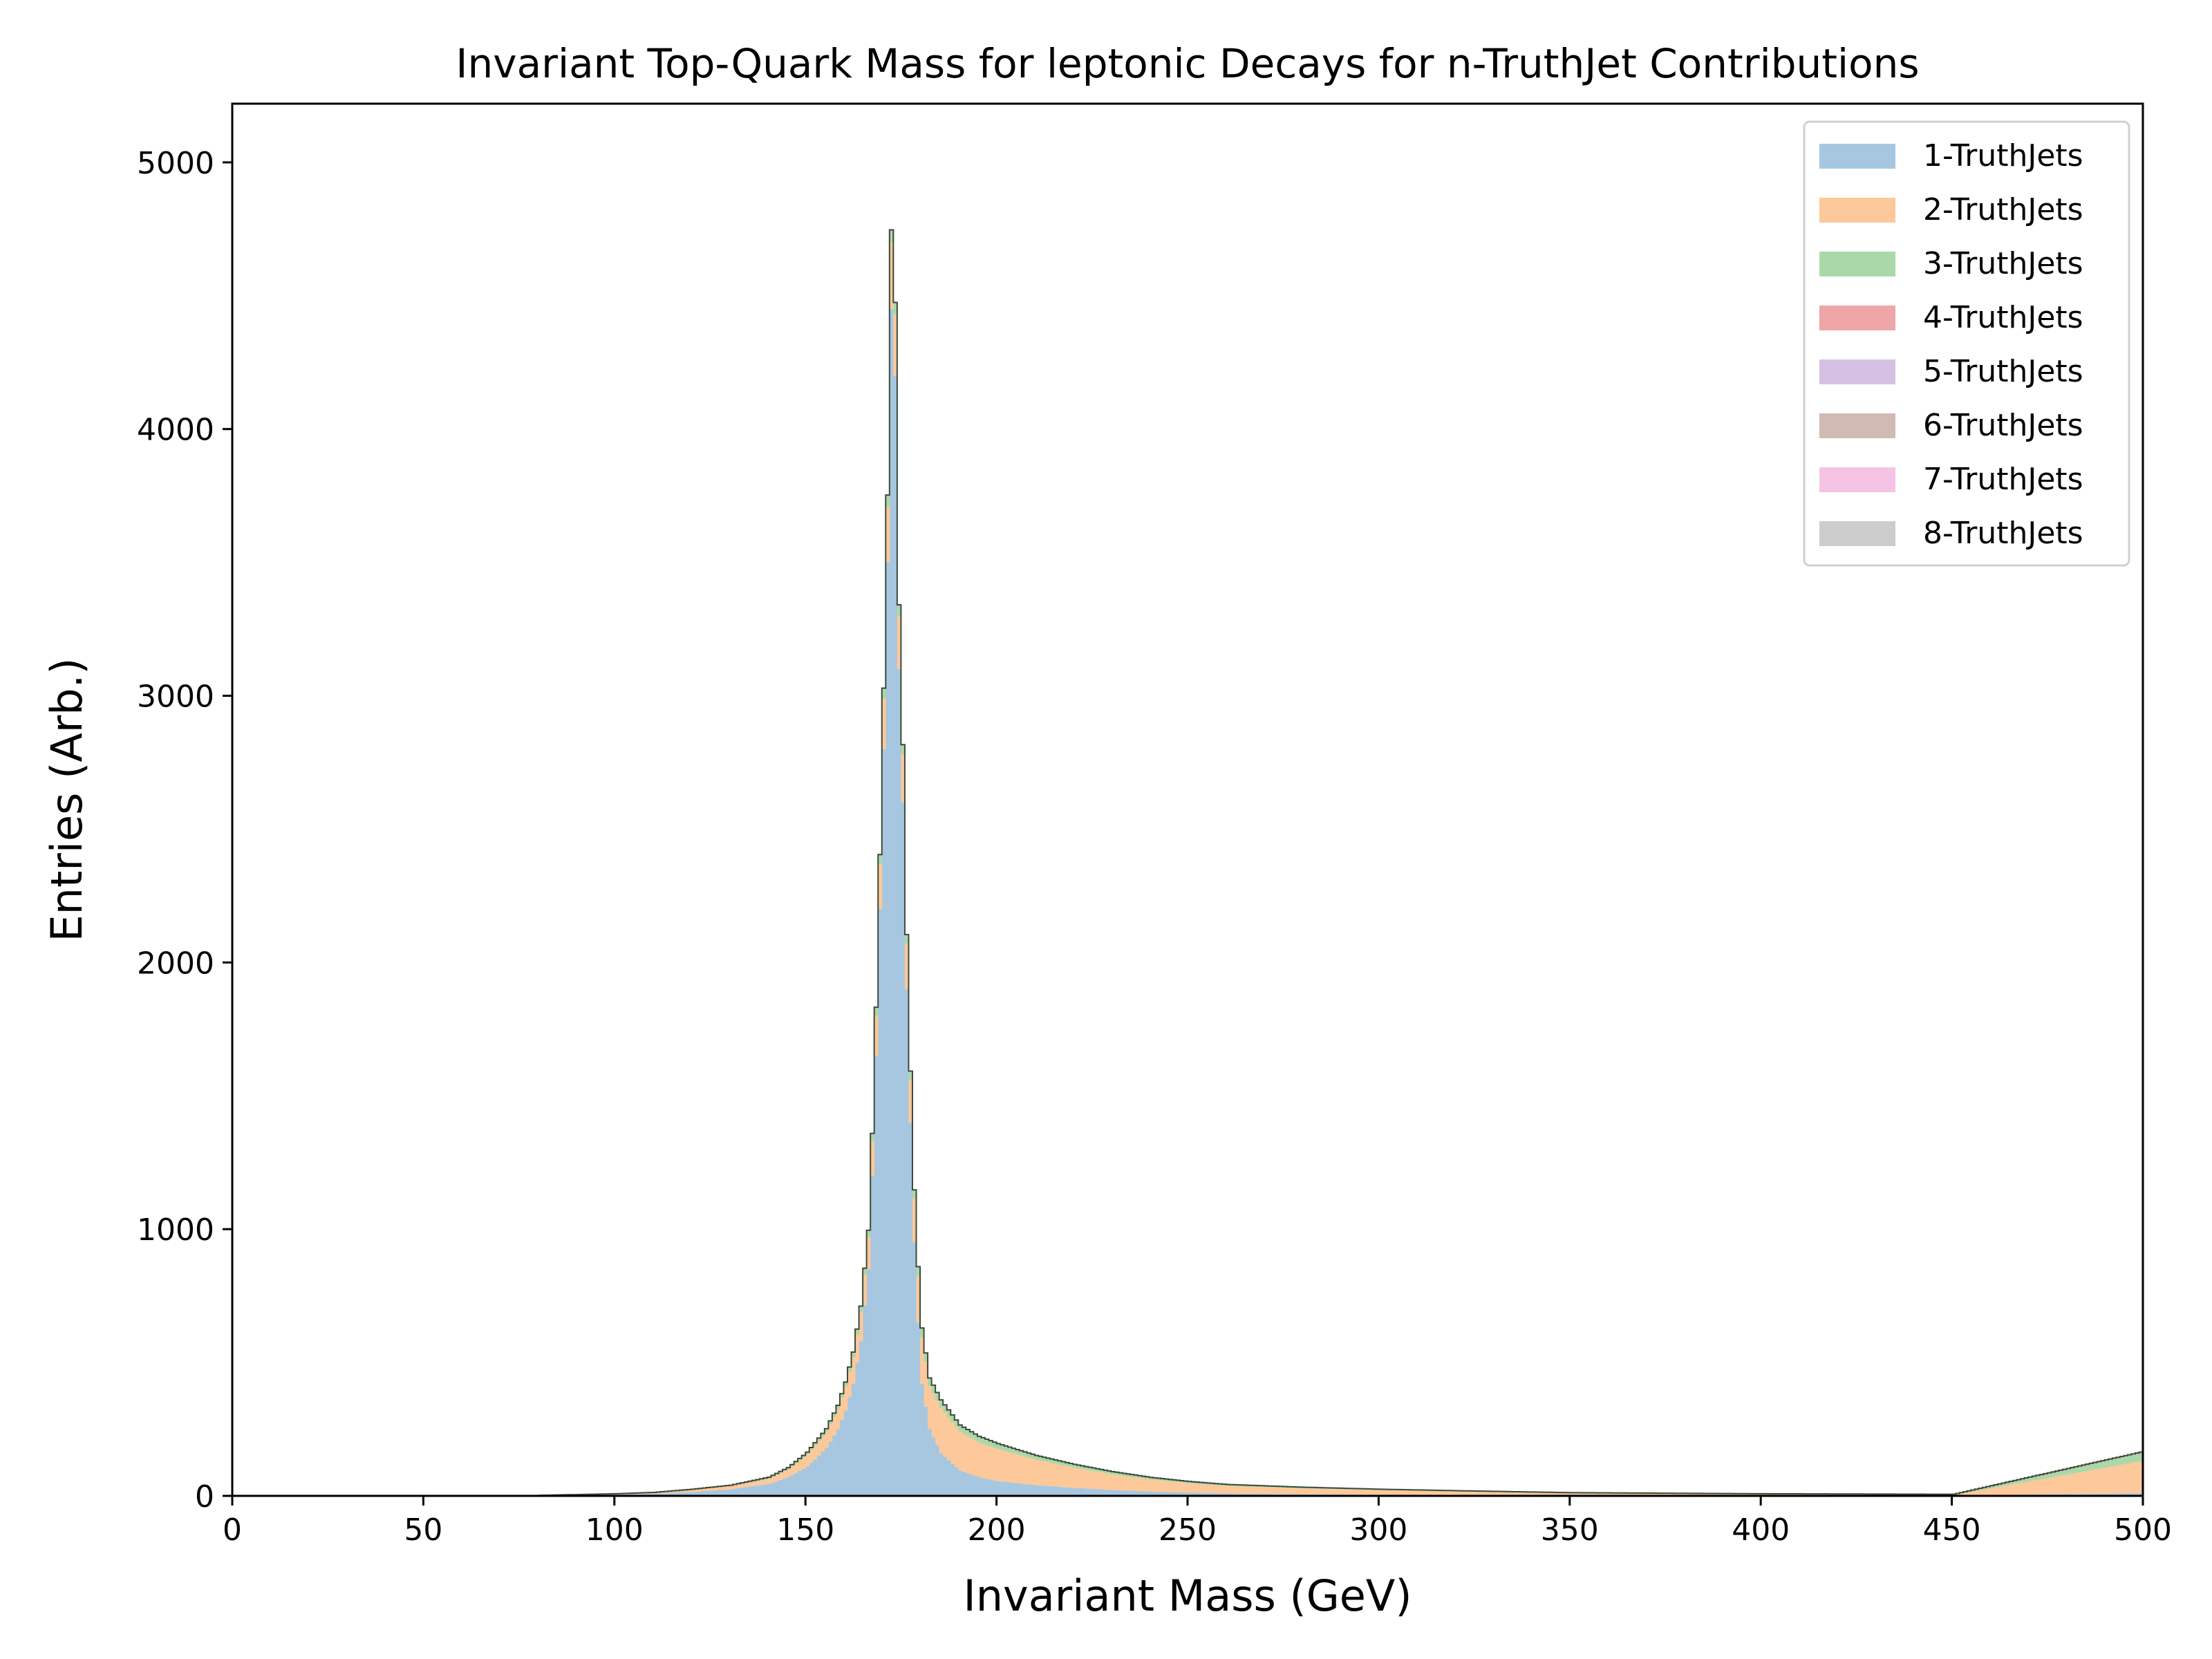  Describe the element at coordinates (615, 1530) in the screenshot. I see `x-tick-label: 100` at that location.